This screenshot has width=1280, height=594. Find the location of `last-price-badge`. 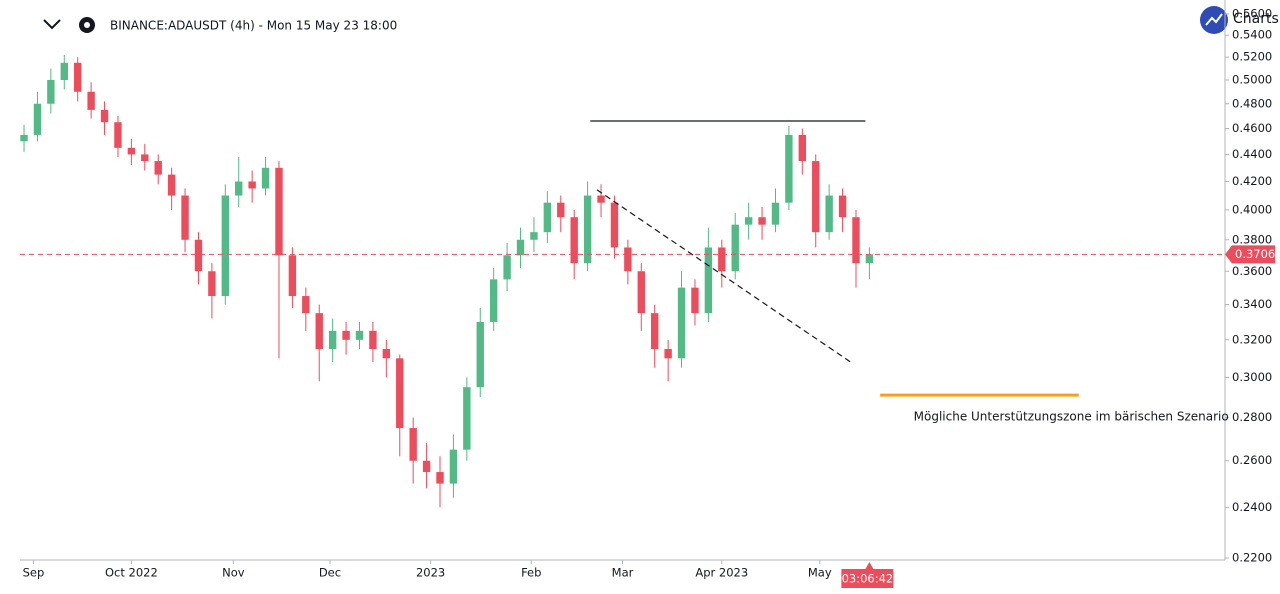

last-price-badge is located at coordinates (1250, 254).